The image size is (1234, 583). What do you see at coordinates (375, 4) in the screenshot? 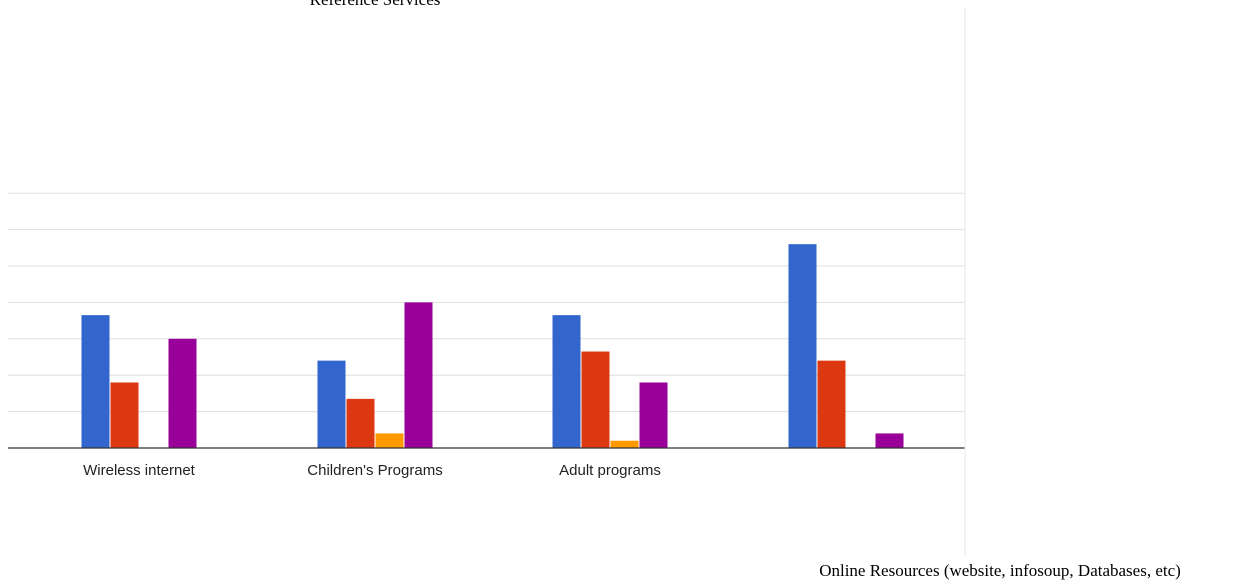
I see `category-label-reference-services: Reference Services` at bounding box center [375, 4].